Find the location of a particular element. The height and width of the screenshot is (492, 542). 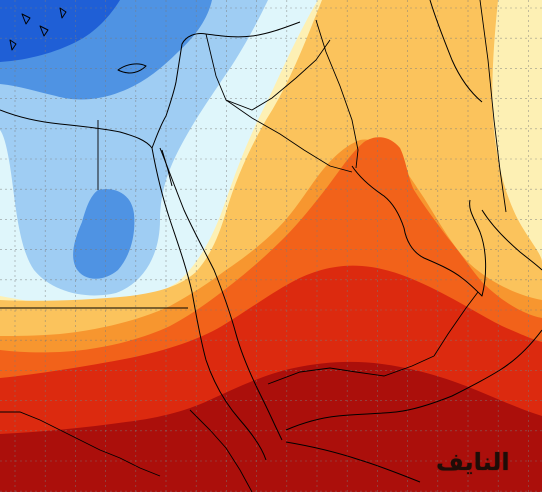

saudi-yemen-border is located at coordinates (351, 370).